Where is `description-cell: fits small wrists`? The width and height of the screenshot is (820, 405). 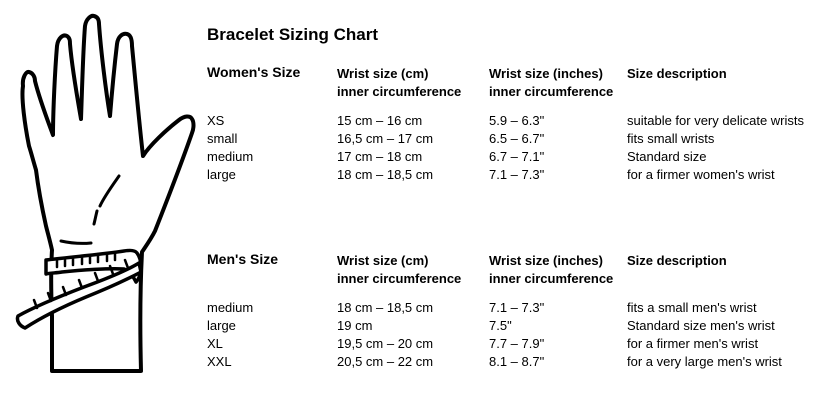
description-cell: fits small wrists is located at coordinates (671, 138).